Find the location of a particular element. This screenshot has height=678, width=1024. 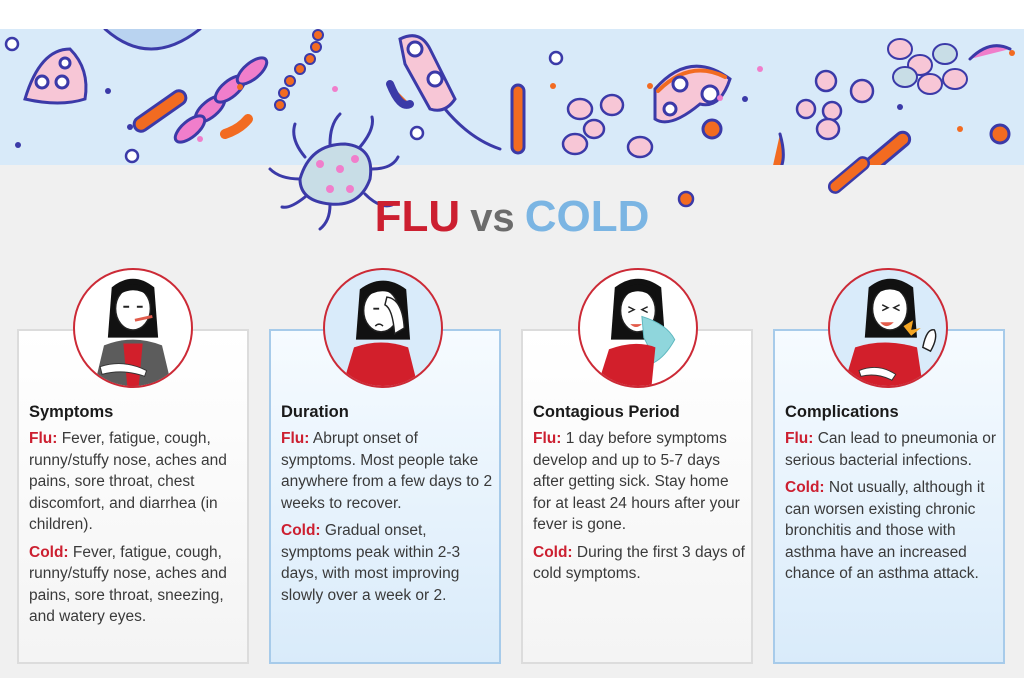

avatar-sneezing-icon is located at coordinates (638, 328).